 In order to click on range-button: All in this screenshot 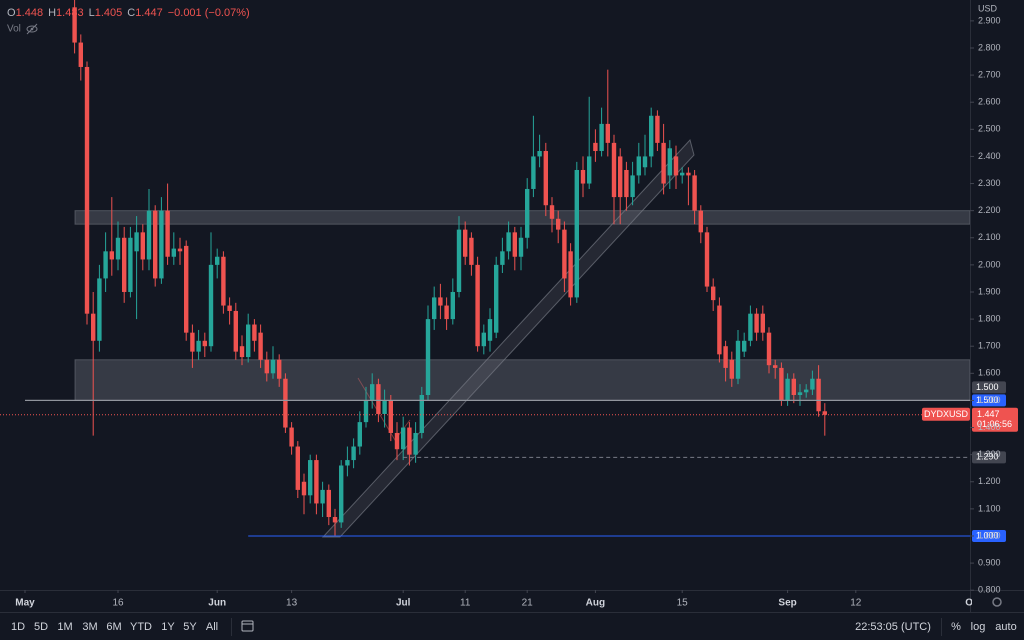, I will do `click(212, 627)`.